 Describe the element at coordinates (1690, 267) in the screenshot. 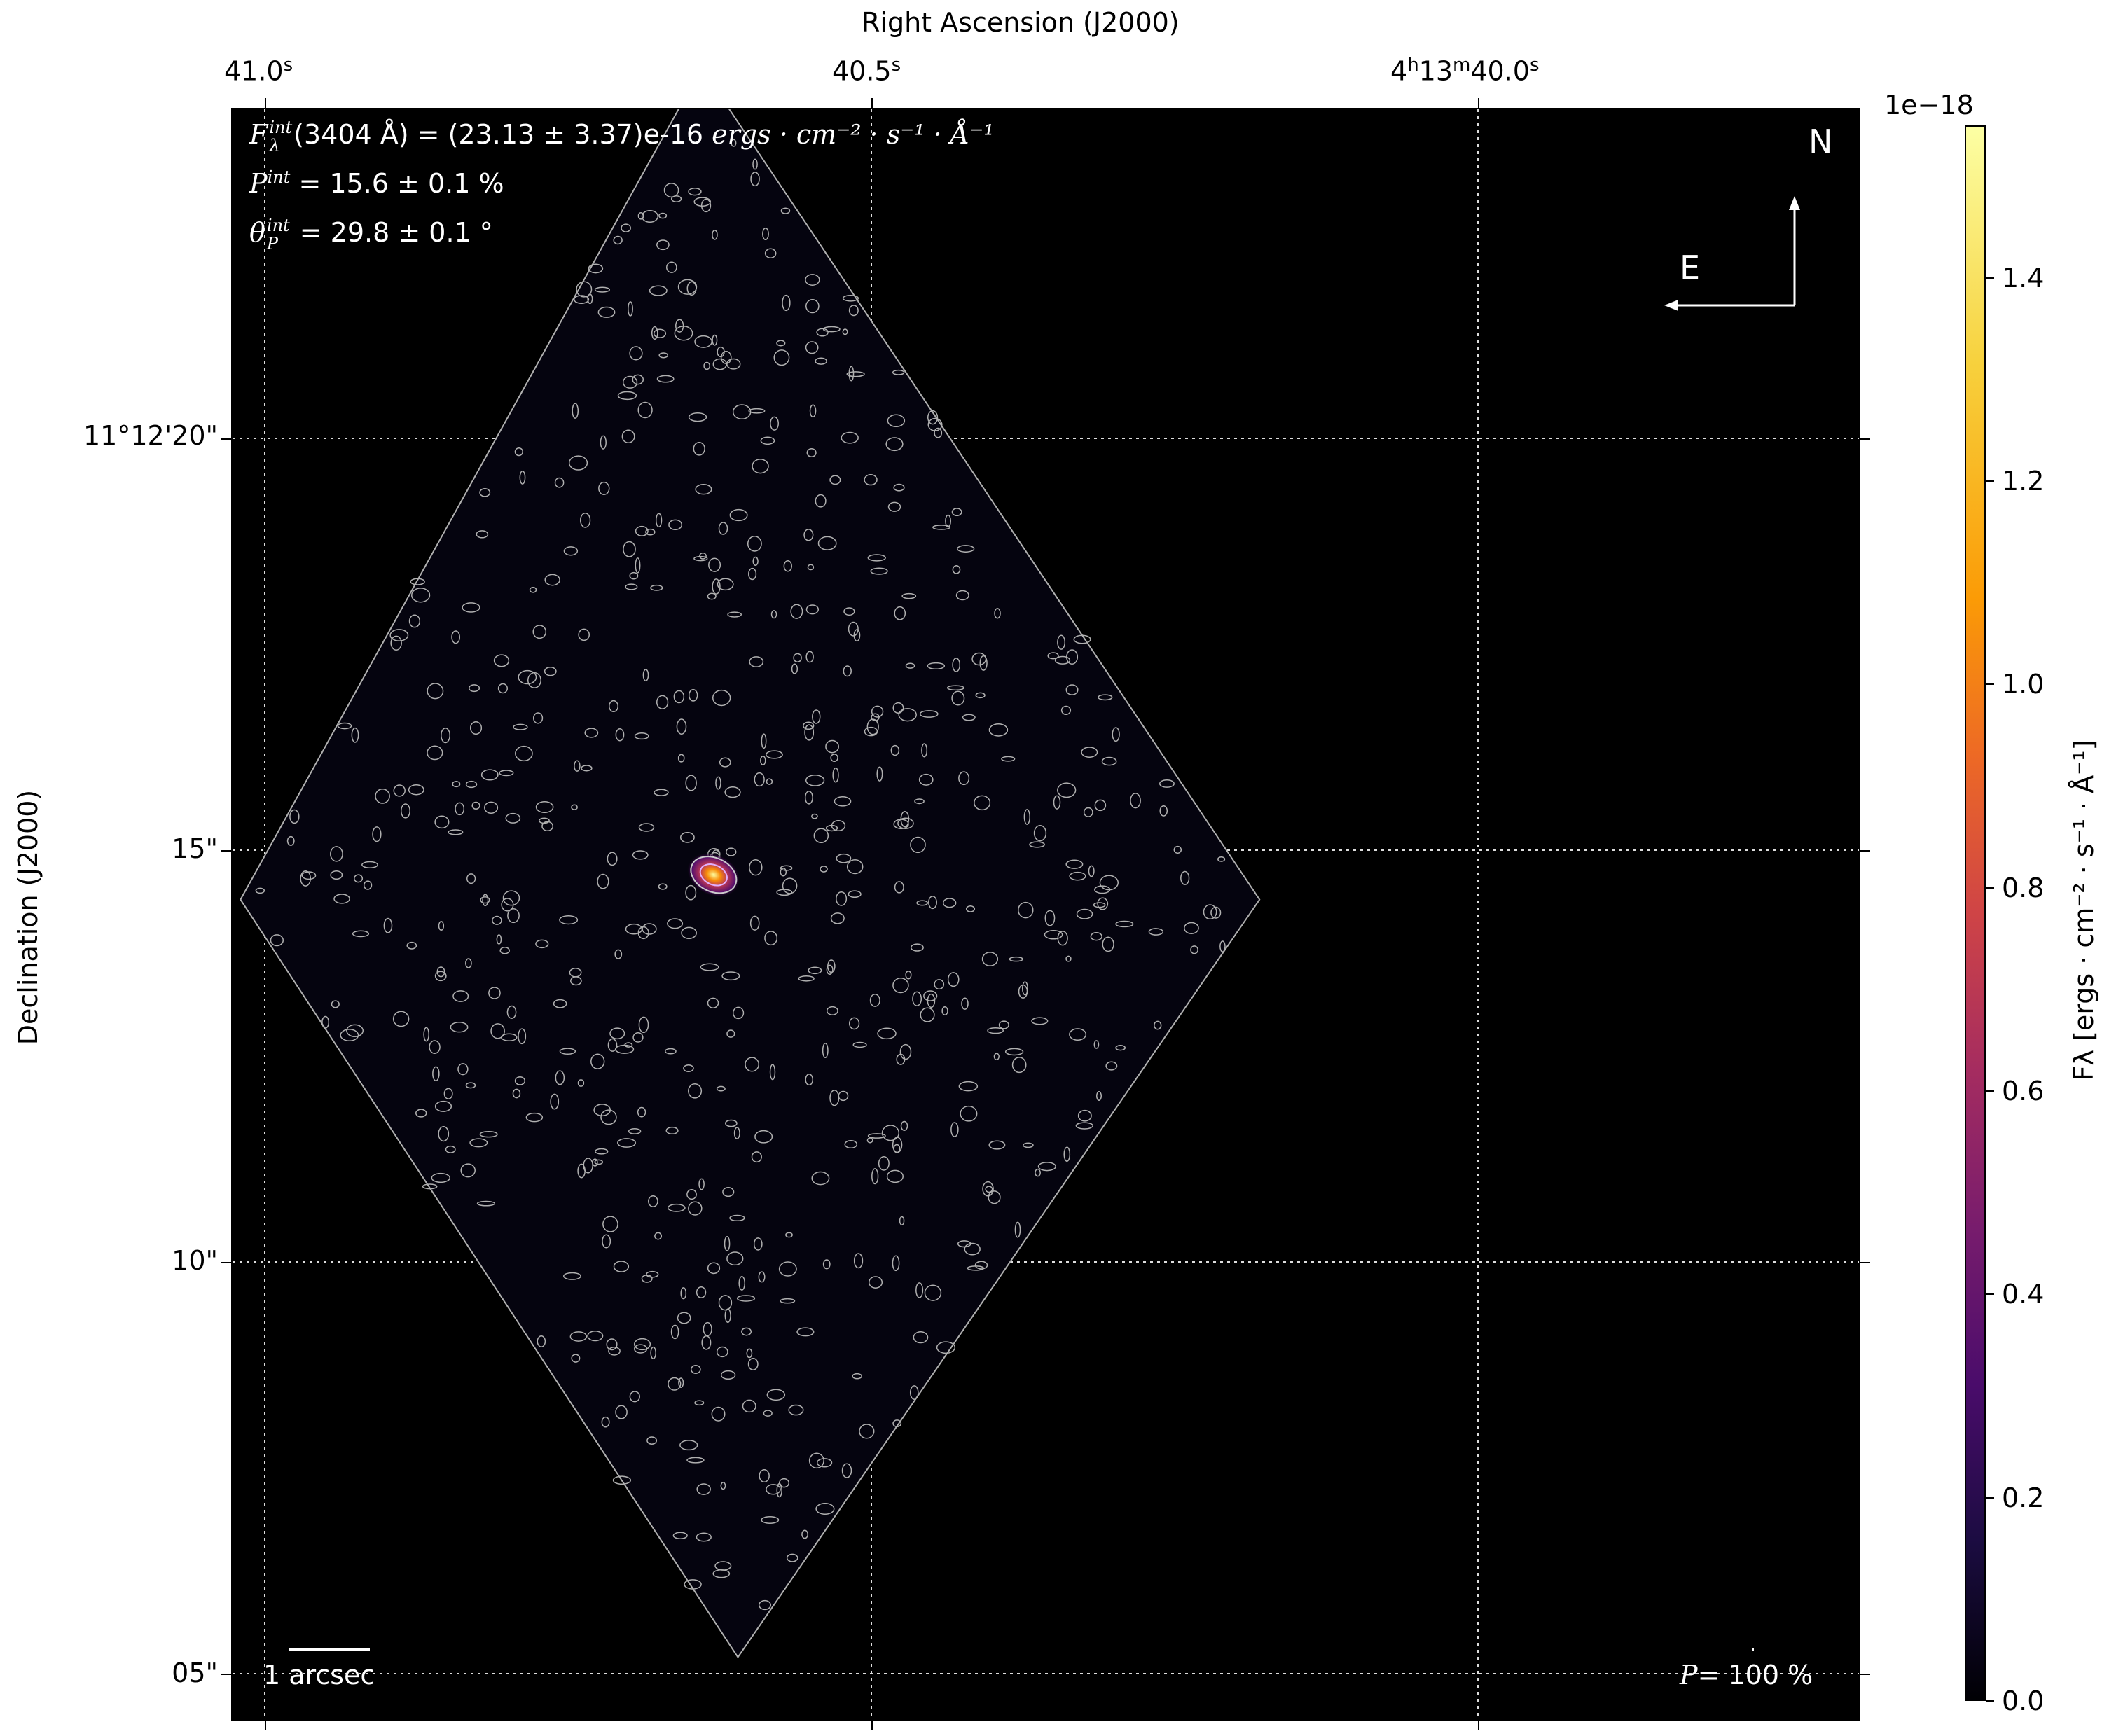

I see `compass-east-label: E` at that location.